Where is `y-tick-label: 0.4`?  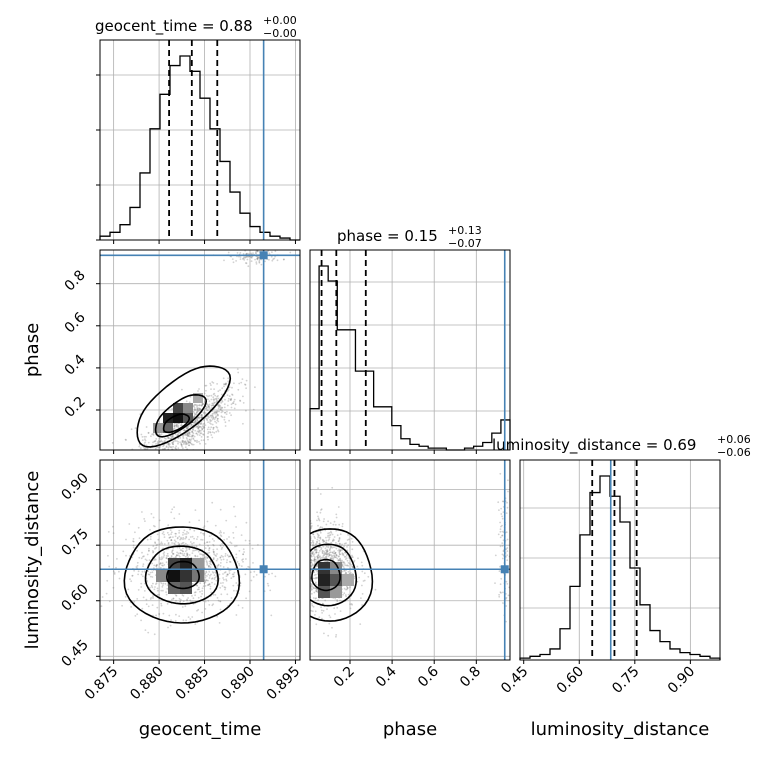 y-tick-label: 0.4 is located at coordinates (75, 364).